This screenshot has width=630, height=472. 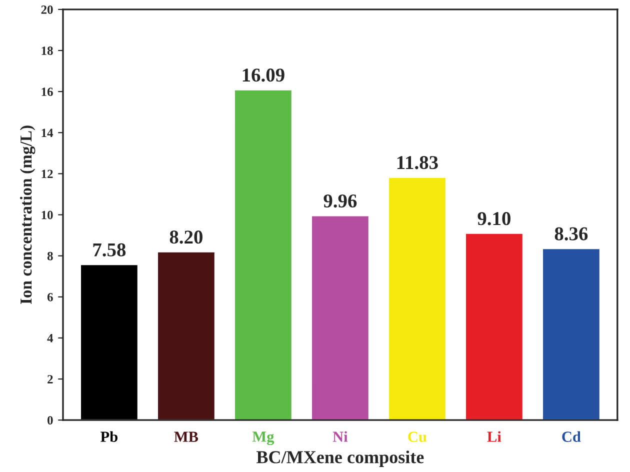 I want to click on data-label: 9.96, so click(x=340, y=201).